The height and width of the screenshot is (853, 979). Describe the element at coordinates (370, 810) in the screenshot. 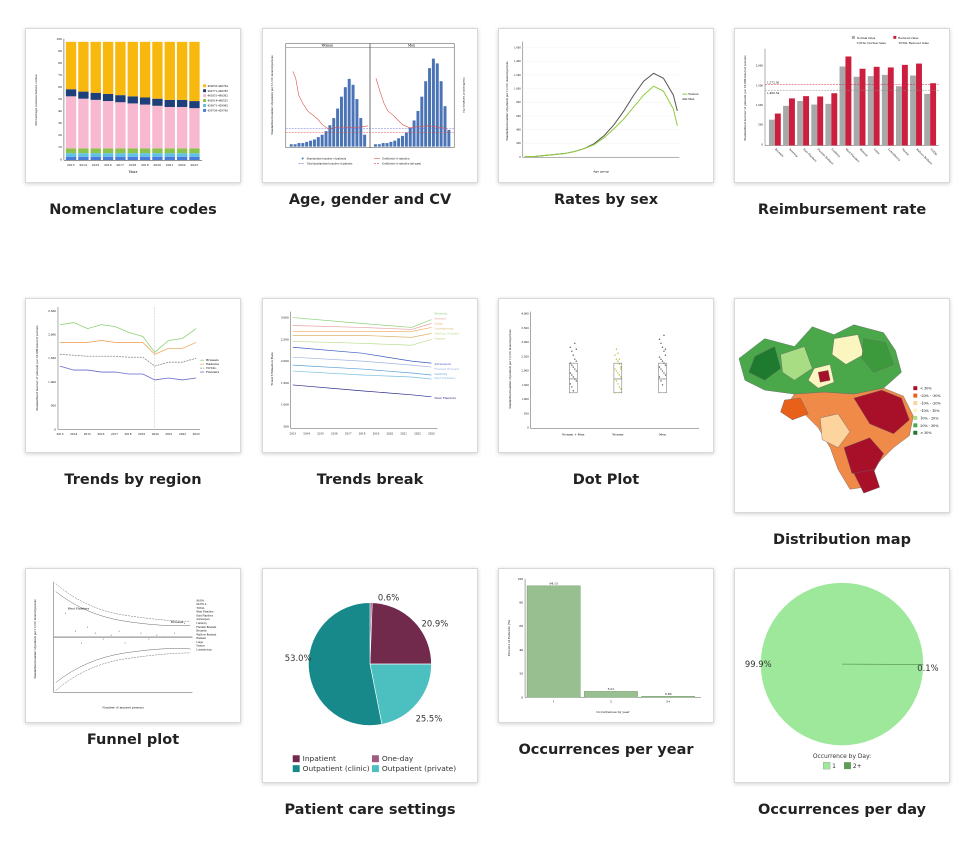

I see `caption-patient-care-settings: Patient care settings` at that location.